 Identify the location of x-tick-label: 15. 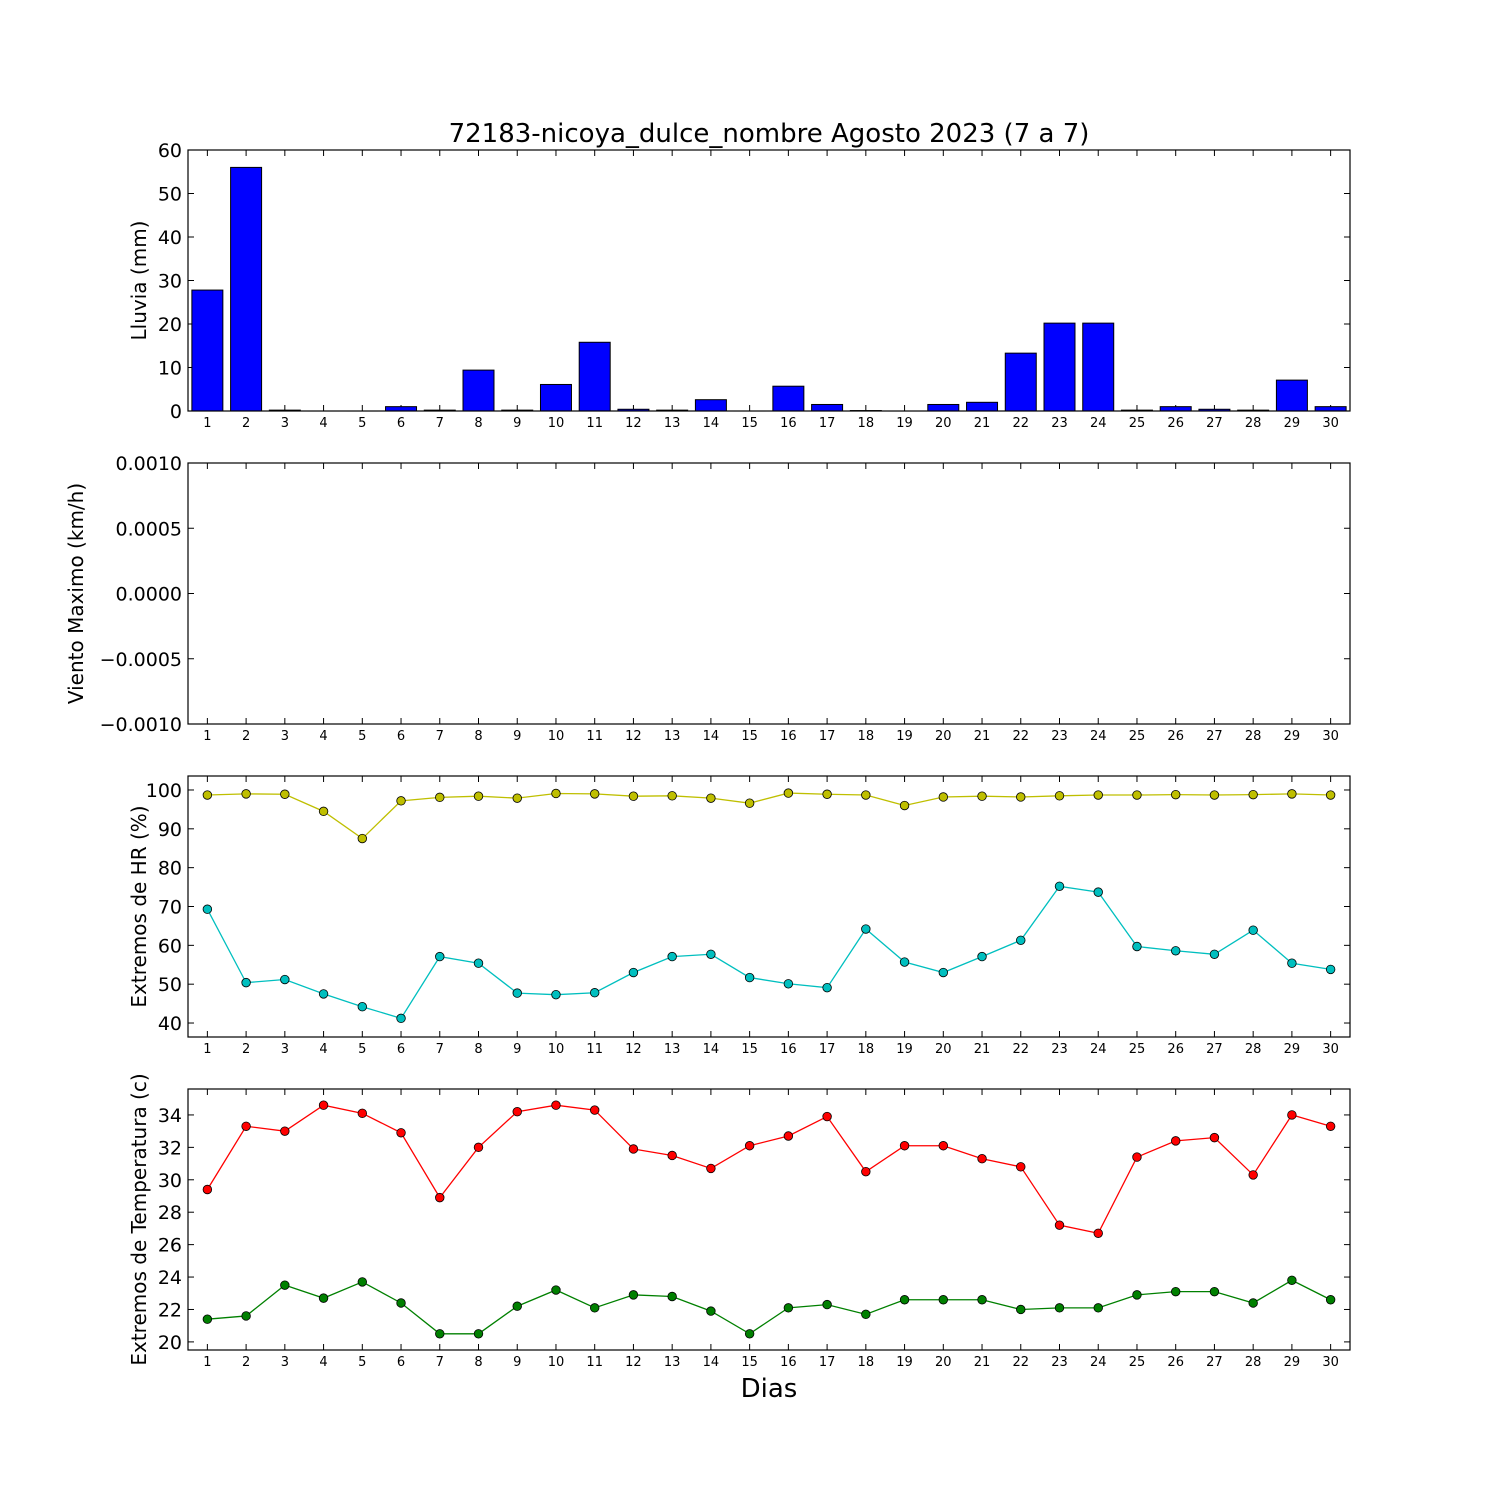
(749, 1049).